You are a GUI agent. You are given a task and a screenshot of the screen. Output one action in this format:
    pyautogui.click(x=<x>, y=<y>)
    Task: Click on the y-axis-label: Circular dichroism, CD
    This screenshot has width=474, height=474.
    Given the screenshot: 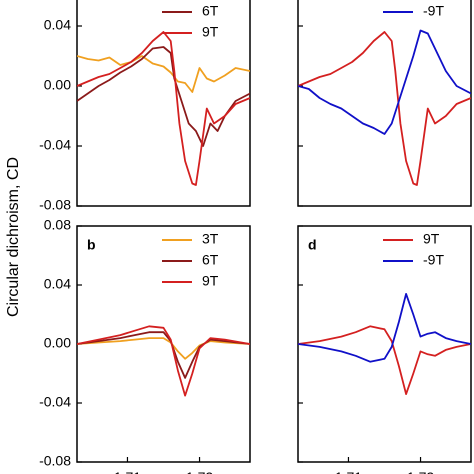 What is the action you would take?
    pyautogui.click(x=13, y=237)
    